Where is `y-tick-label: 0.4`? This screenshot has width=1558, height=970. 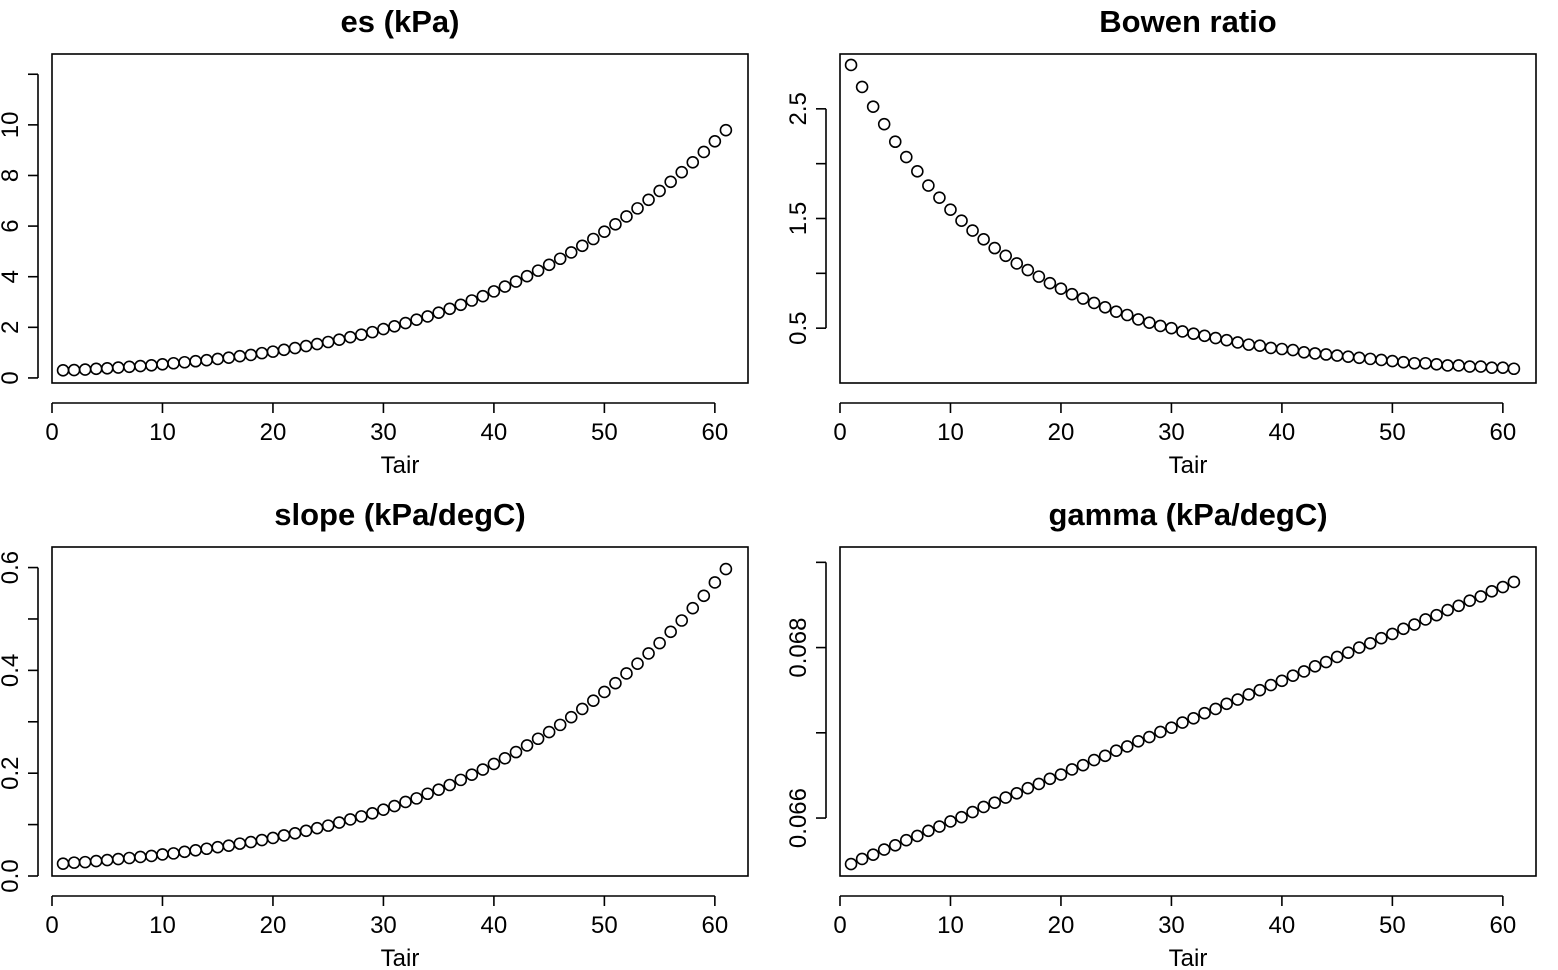 y-tick-label: 0.4 is located at coordinates (12, 670).